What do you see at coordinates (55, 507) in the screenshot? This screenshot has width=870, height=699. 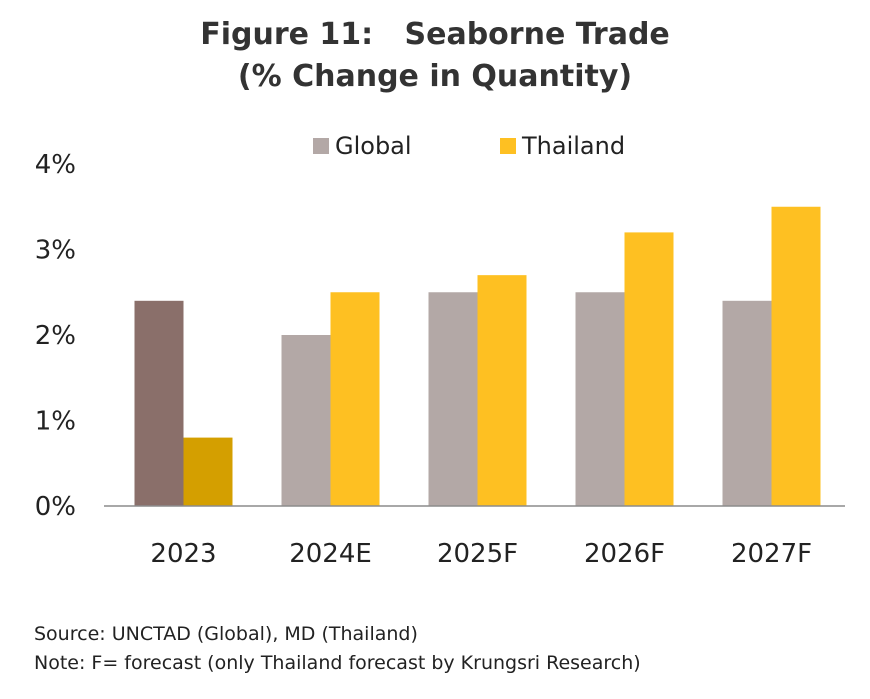 I see `y-tick-label: 0%` at bounding box center [55, 507].